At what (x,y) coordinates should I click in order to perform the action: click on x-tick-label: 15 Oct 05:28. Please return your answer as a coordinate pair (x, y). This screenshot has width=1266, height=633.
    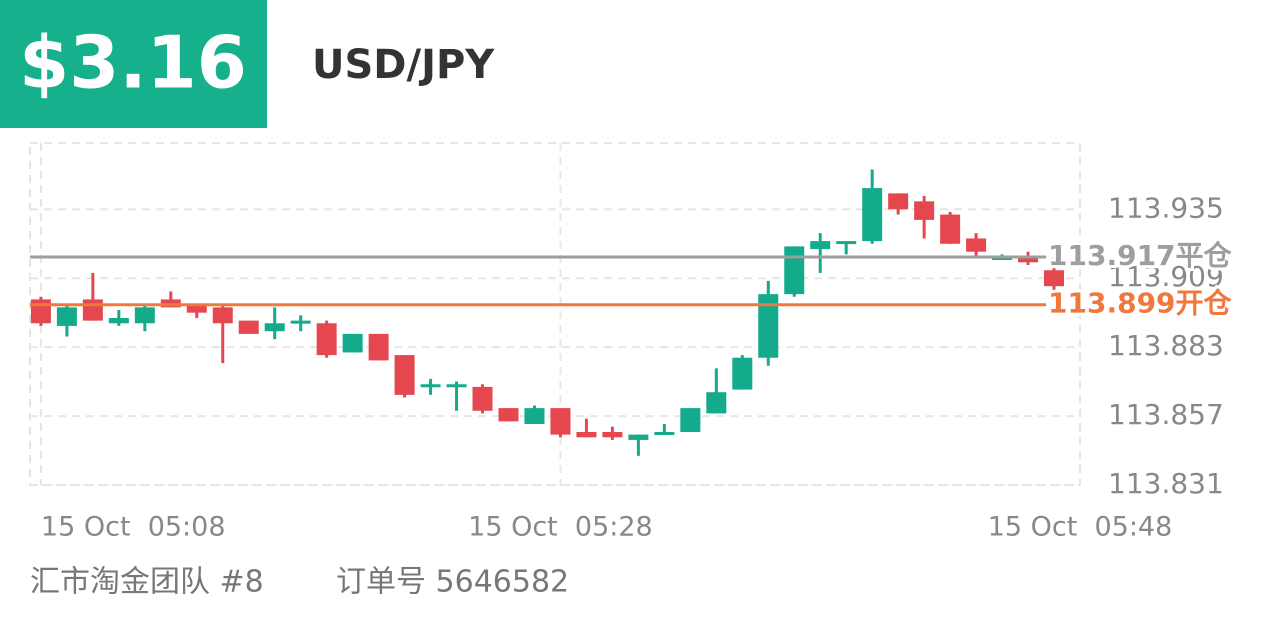
    Looking at the image, I should click on (560, 527).